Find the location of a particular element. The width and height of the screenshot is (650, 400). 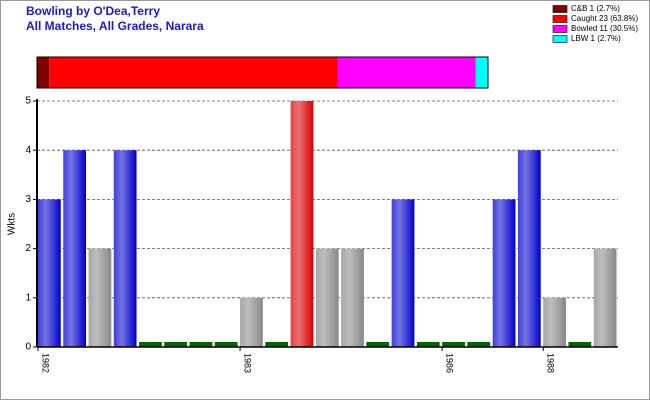

y-tick-label: 0 is located at coordinates (28, 347).